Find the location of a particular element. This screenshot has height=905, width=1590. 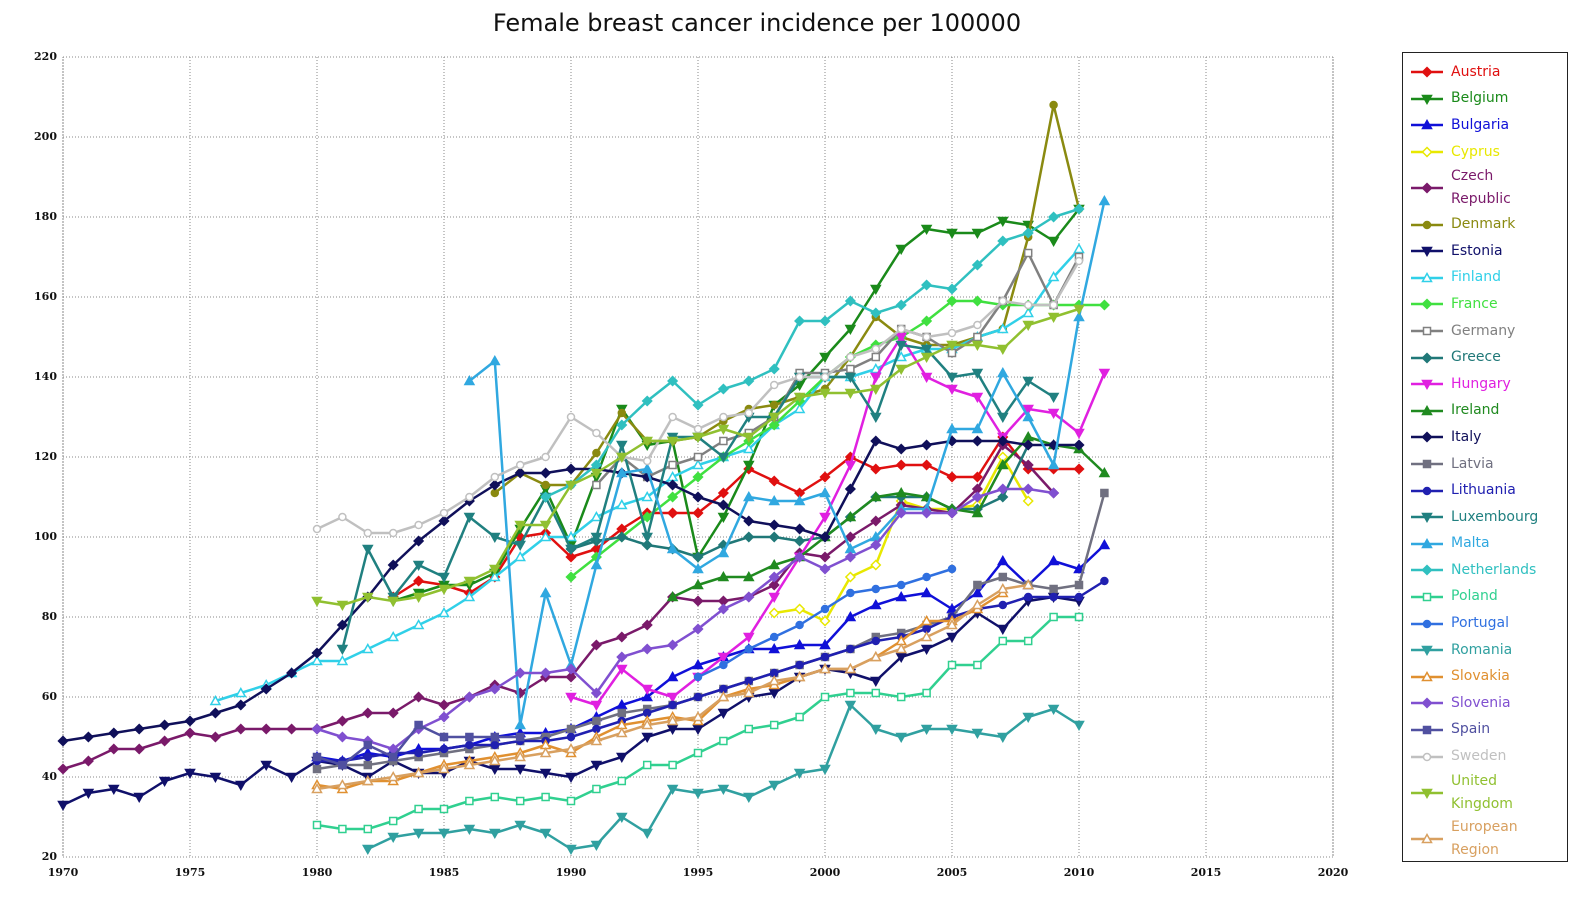

legend-item: Bulgaria is located at coordinates (1485, 125).